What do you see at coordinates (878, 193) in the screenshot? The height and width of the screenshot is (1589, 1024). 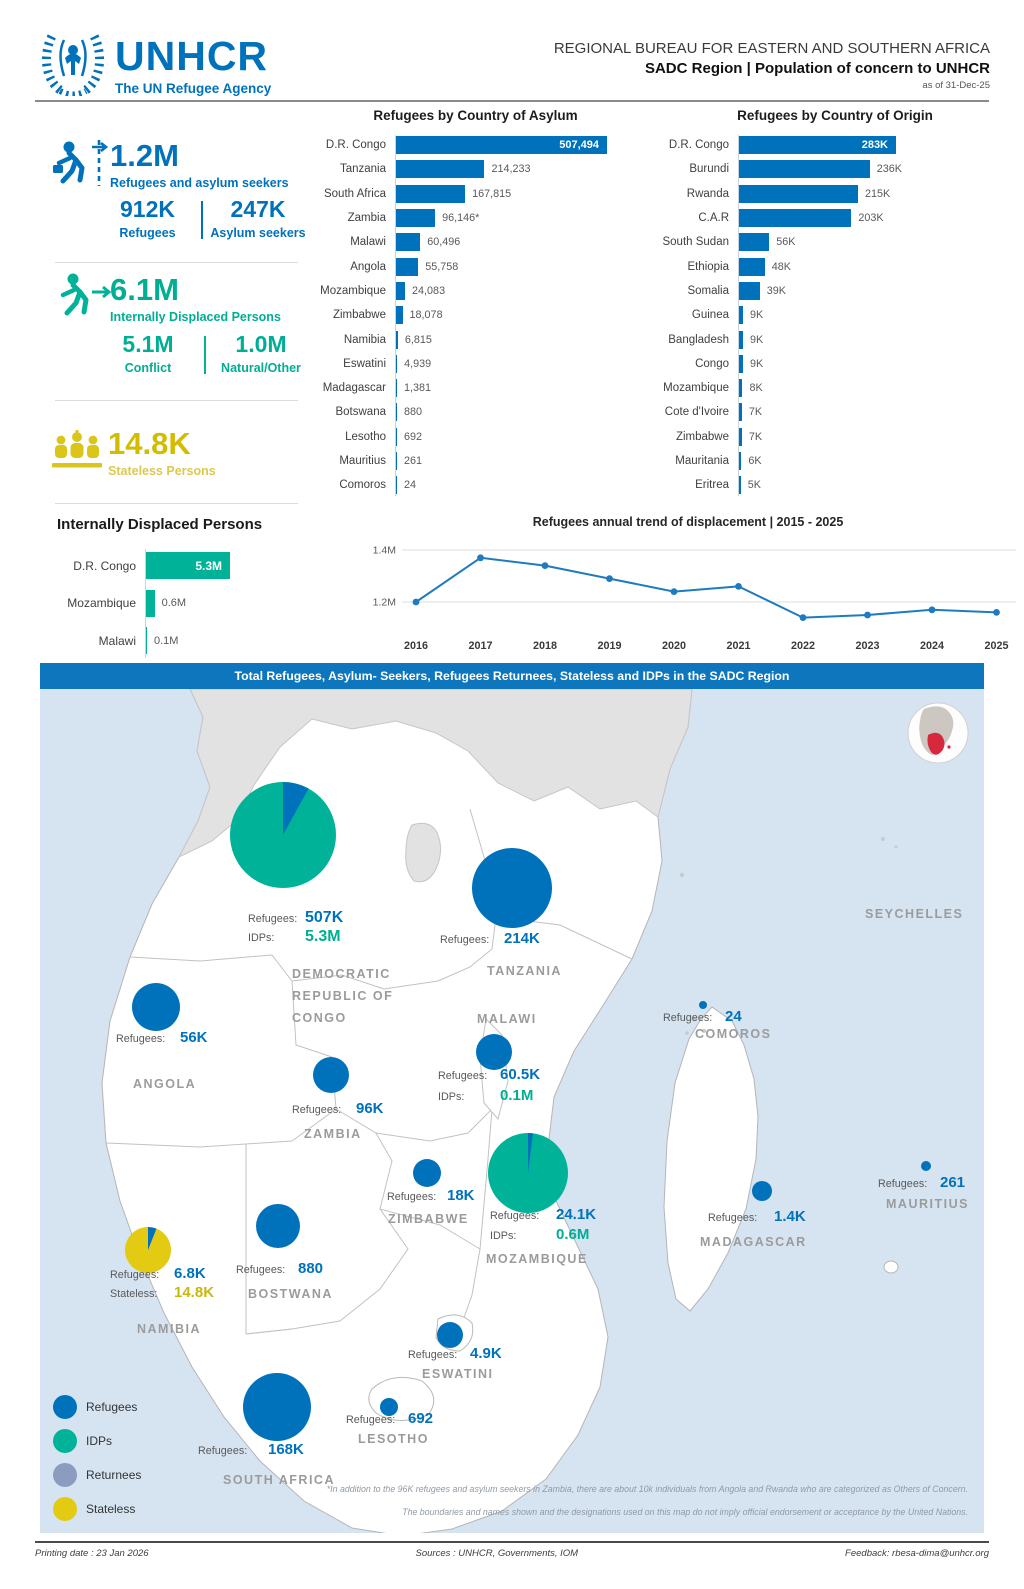 I see `bar-value-label: 215K` at bounding box center [878, 193].